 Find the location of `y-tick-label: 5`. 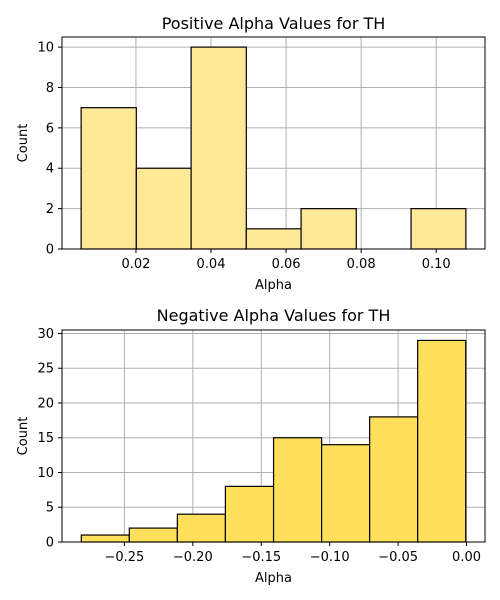

y-tick-label: 5 is located at coordinates (50, 508).